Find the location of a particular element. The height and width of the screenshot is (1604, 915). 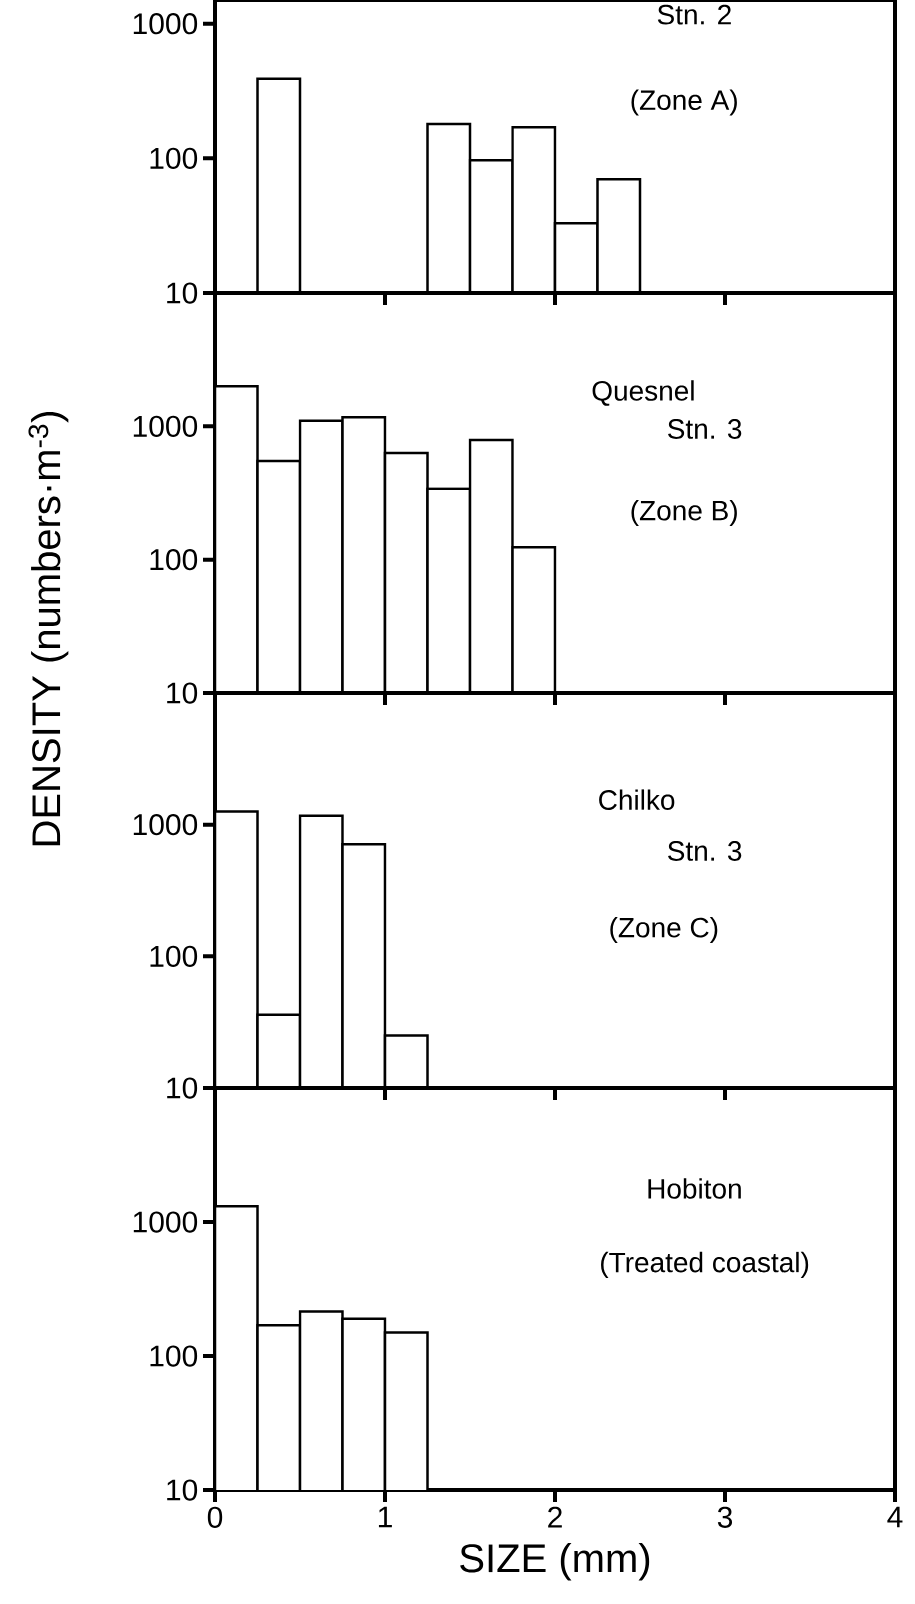

annotation: Stn. 2 is located at coordinates (694, 14).